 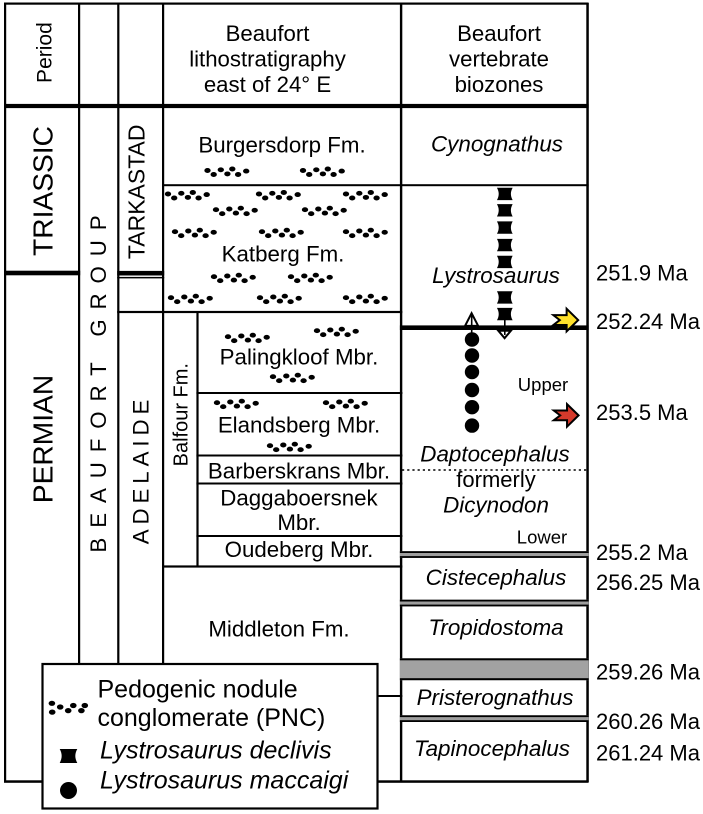 What do you see at coordinates (648, 721) in the screenshot?
I see `svg-text: 260.26 Ma` at bounding box center [648, 721].